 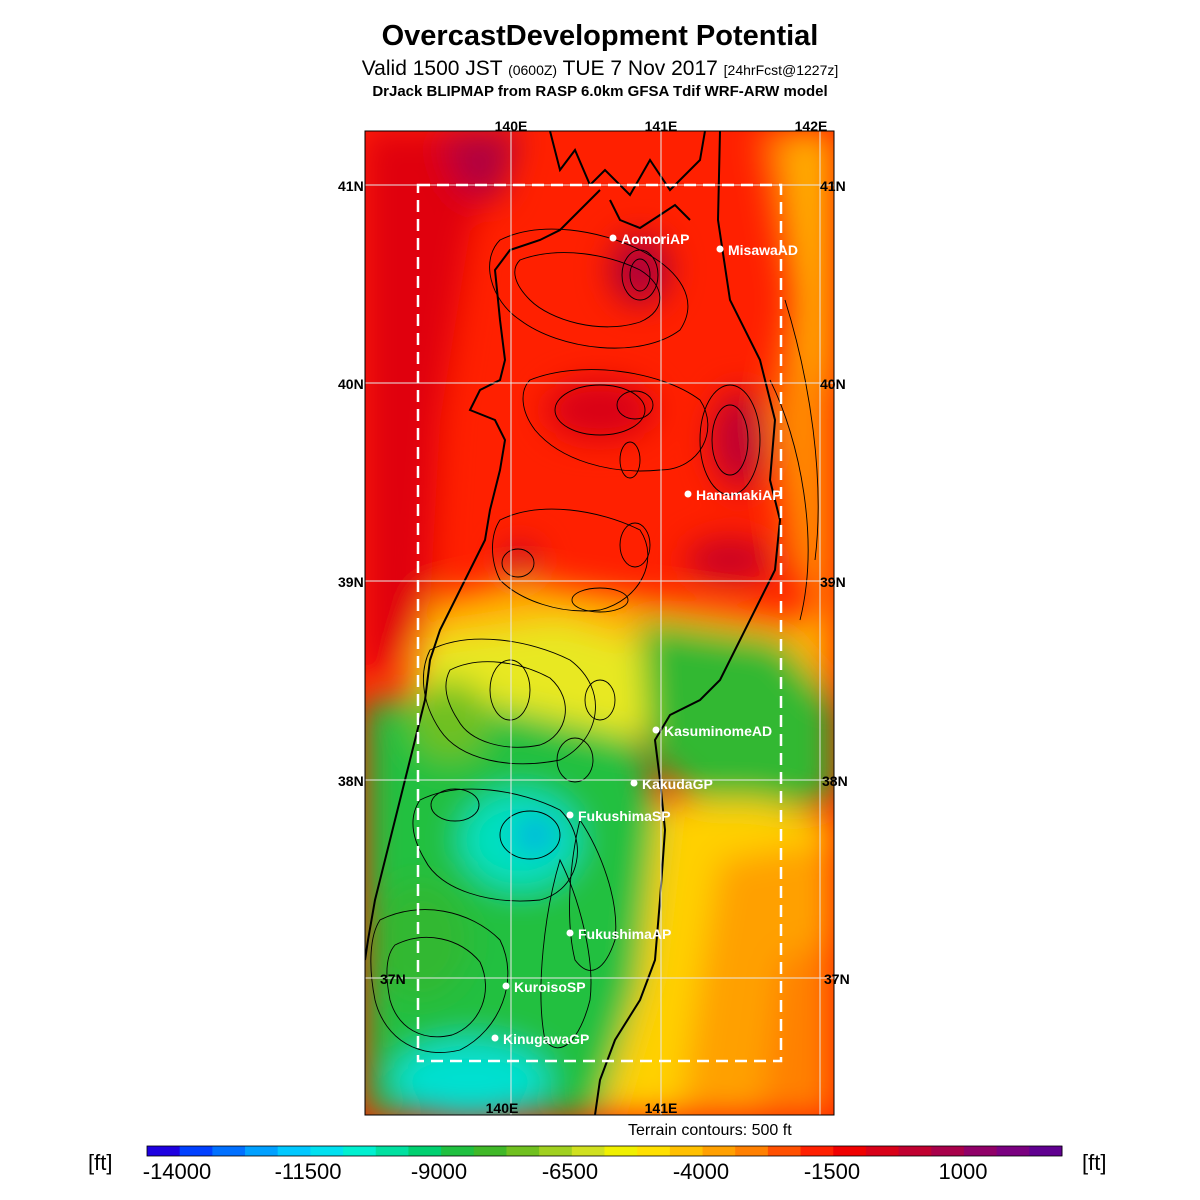 I want to click on colorbar-tick-label: -4000, so click(x=701, y=1171).